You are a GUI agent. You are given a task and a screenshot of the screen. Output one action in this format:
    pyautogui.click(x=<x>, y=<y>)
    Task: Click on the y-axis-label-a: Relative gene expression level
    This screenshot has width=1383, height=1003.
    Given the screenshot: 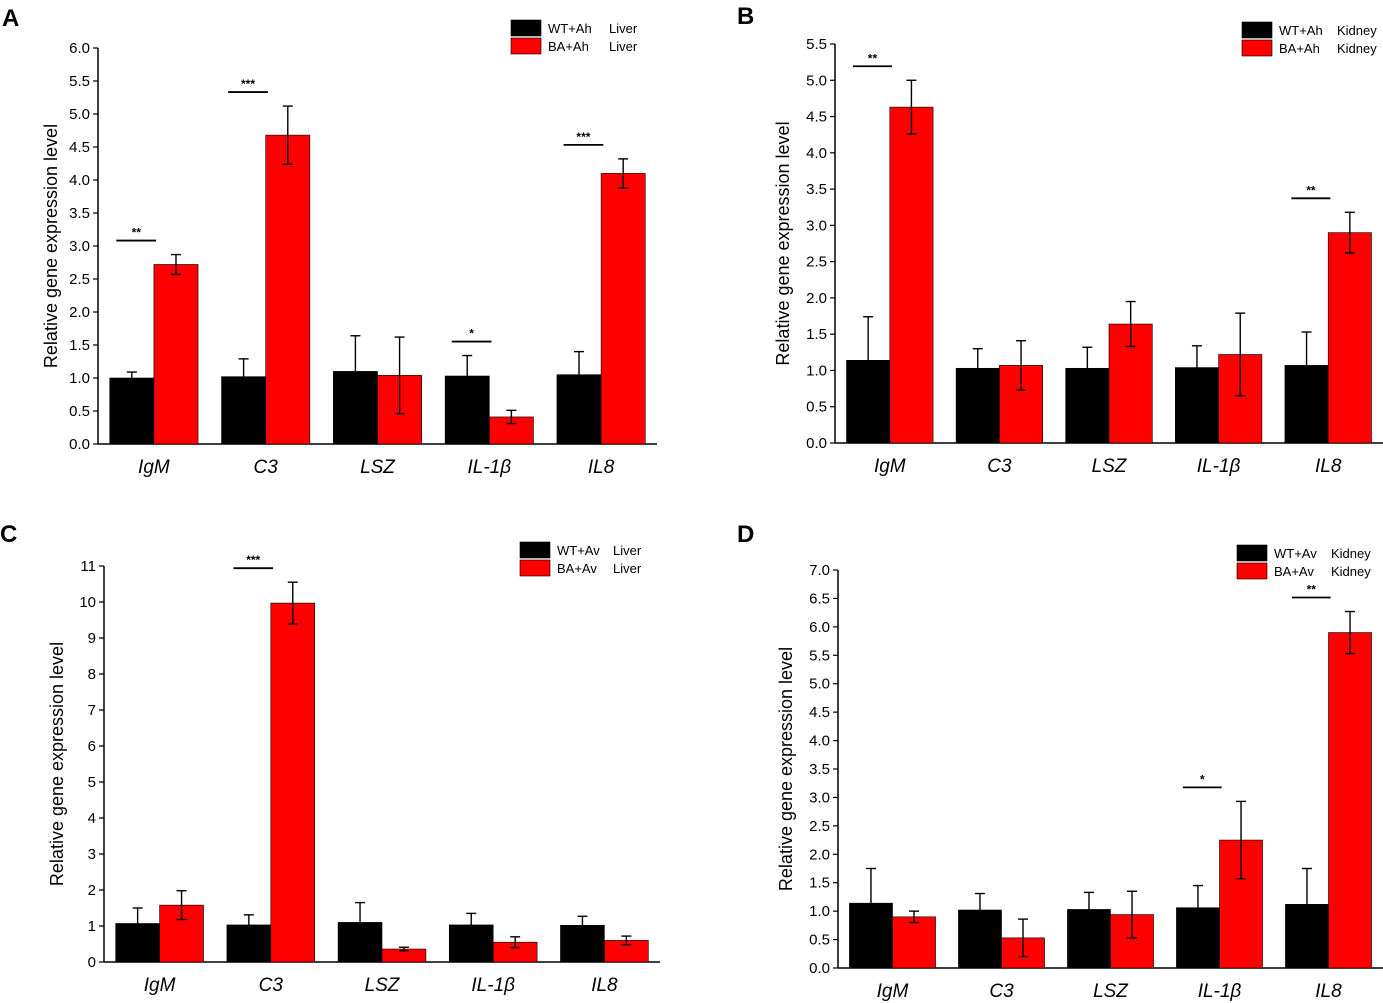 What is the action you would take?
    pyautogui.click(x=51, y=246)
    